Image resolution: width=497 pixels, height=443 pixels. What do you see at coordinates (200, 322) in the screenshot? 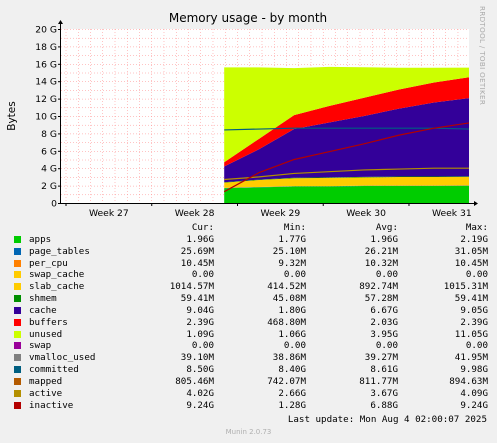
I see `legend-cur: 2.39G` at bounding box center [200, 322].